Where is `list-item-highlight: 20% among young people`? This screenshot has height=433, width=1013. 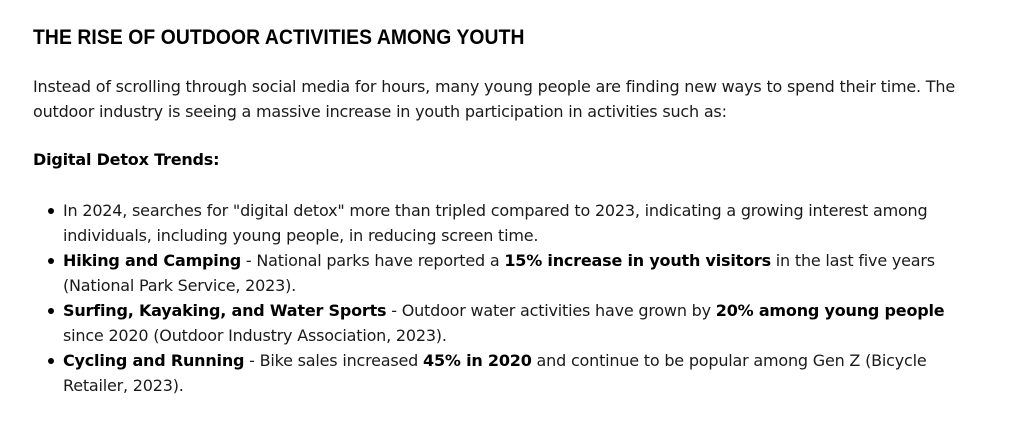 list-item-highlight: 20% among young people is located at coordinates (830, 310).